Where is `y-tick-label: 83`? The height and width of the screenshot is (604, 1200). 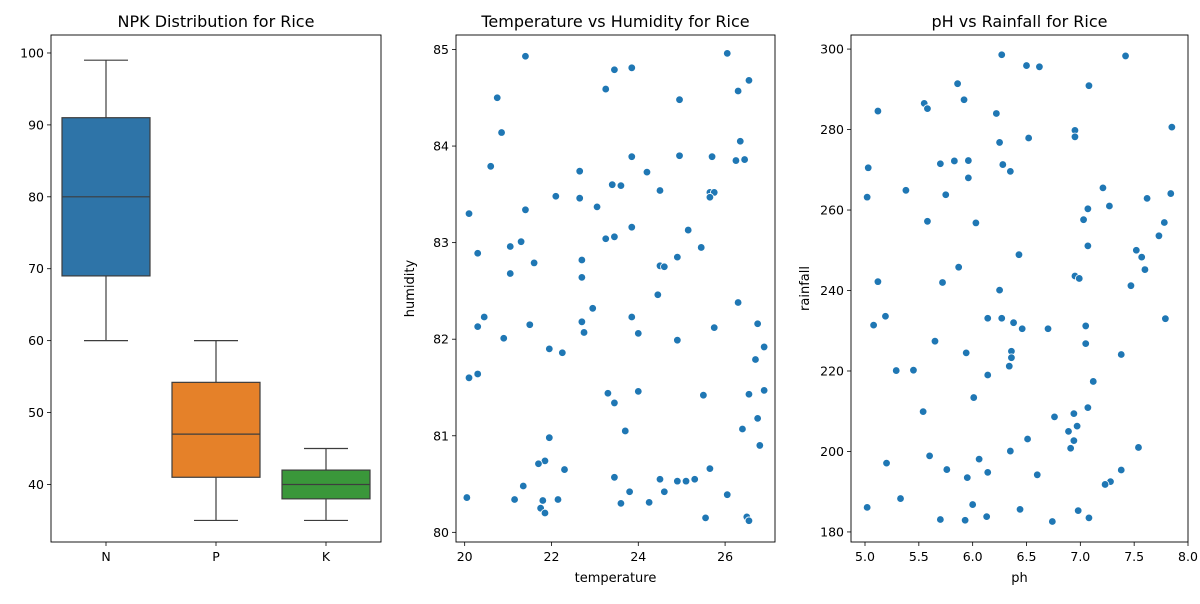 y-tick-label: 83 is located at coordinates (441, 242).